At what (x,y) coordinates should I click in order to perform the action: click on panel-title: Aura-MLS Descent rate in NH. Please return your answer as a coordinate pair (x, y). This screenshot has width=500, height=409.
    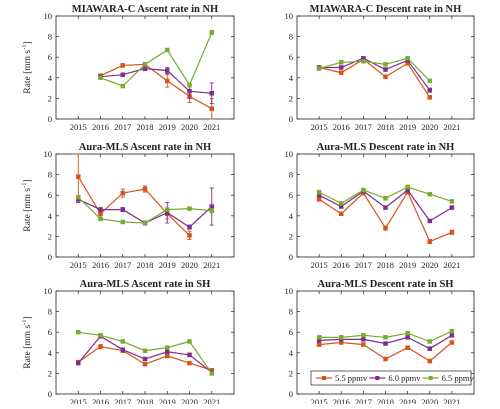
    Looking at the image, I should click on (386, 147).